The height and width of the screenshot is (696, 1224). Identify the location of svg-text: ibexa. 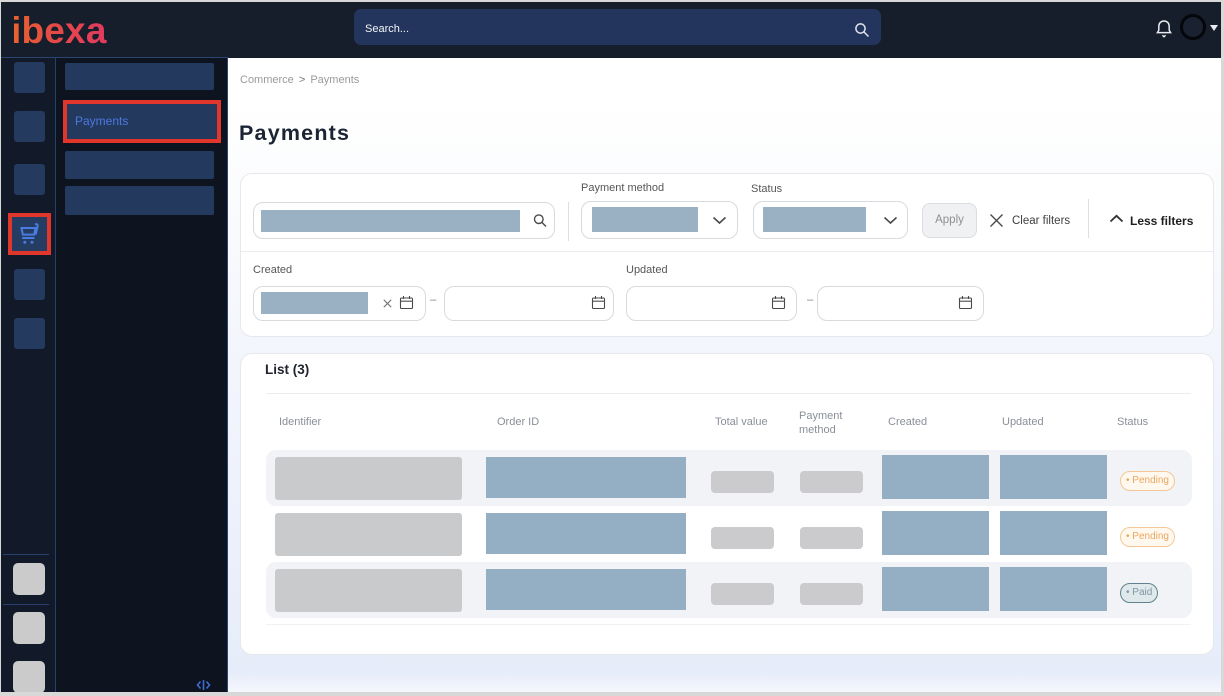
(60, 30).